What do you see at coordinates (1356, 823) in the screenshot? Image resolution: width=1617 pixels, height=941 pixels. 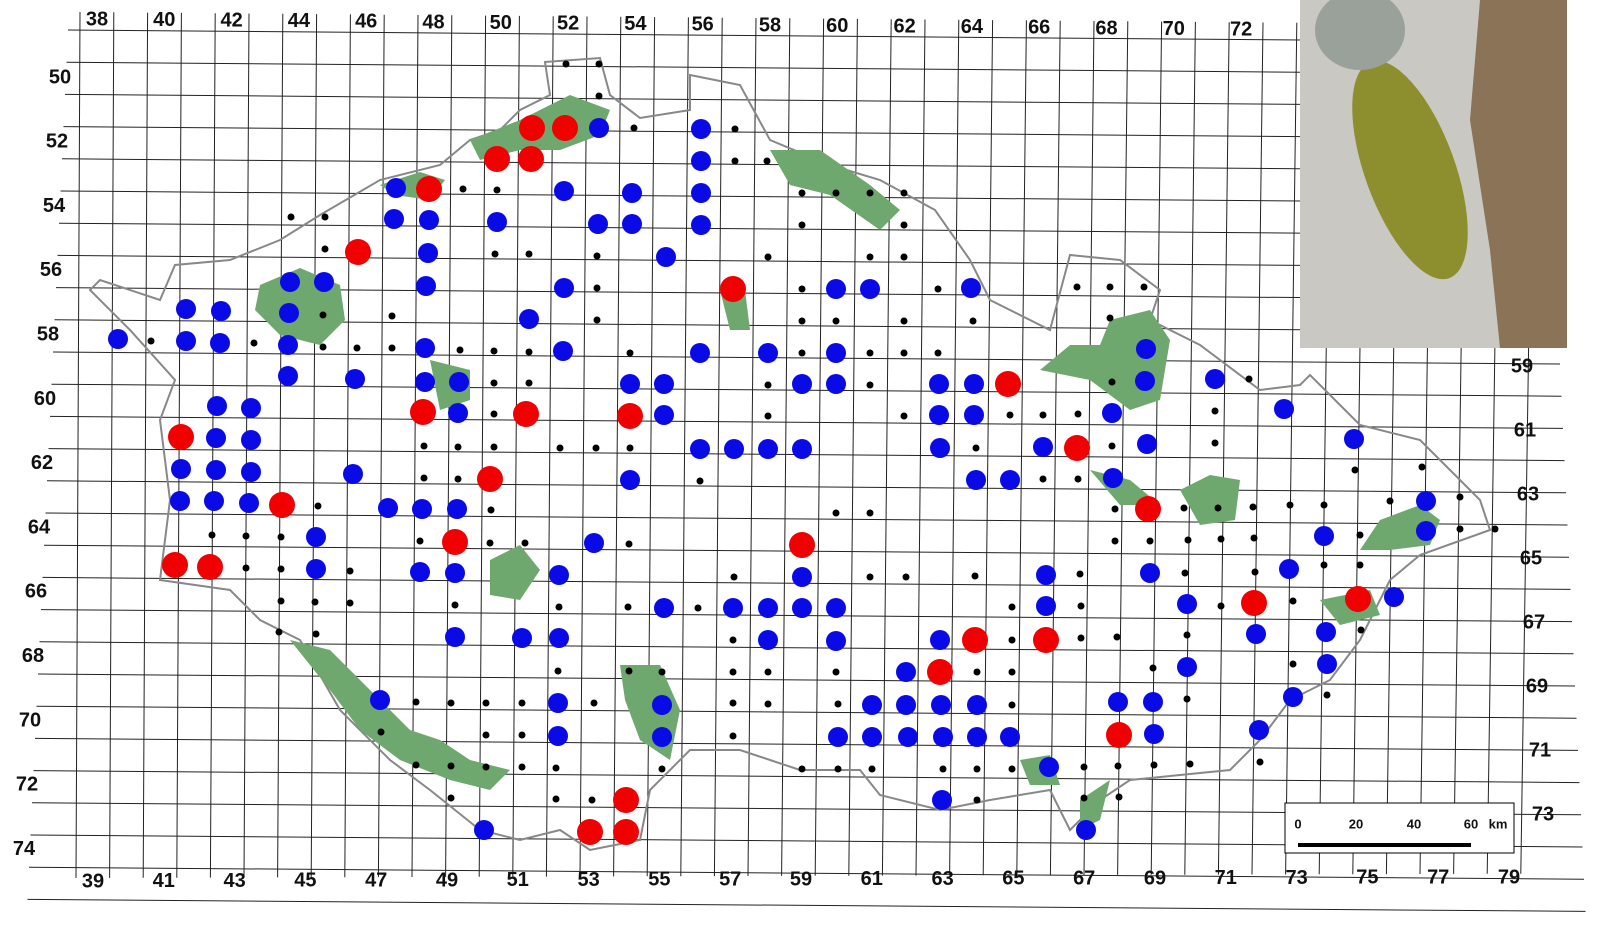 I see `scale-label: 20` at bounding box center [1356, 823].